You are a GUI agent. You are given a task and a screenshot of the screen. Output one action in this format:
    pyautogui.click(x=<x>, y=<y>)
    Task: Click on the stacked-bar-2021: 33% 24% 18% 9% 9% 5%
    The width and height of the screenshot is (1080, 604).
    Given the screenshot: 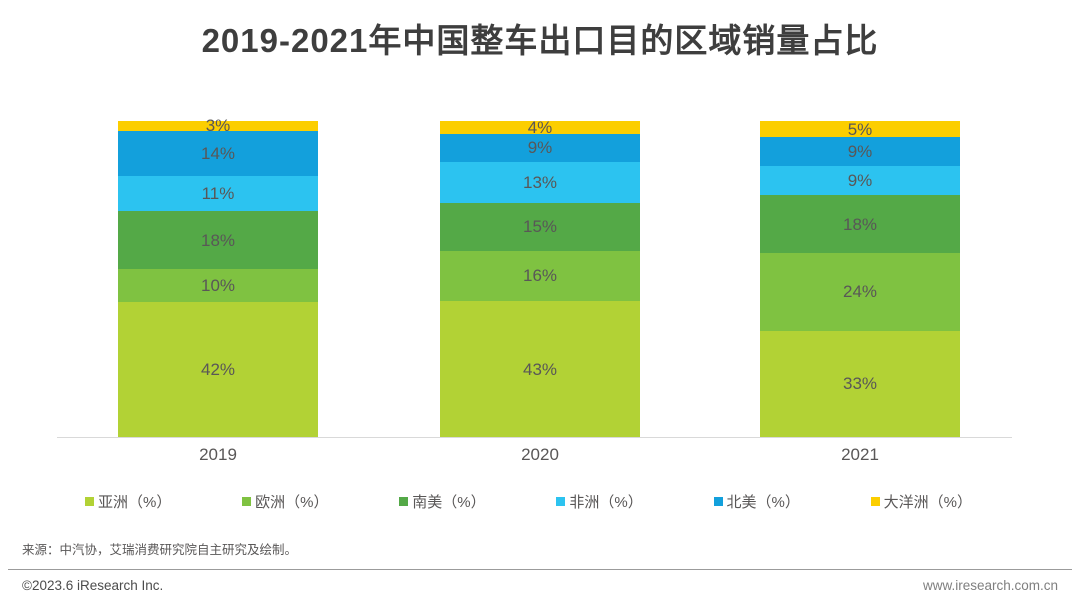 What is the action you would take?
    pyautogui.click(x=860, y=279)
    